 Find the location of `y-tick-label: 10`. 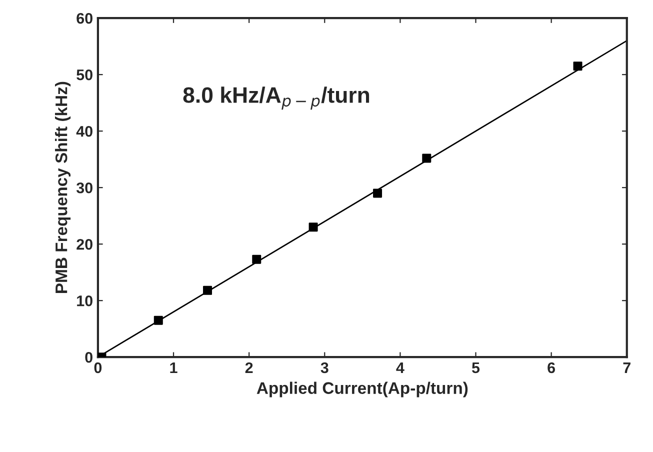

y-tick-label: 10 is located at coordinates (84, 300).